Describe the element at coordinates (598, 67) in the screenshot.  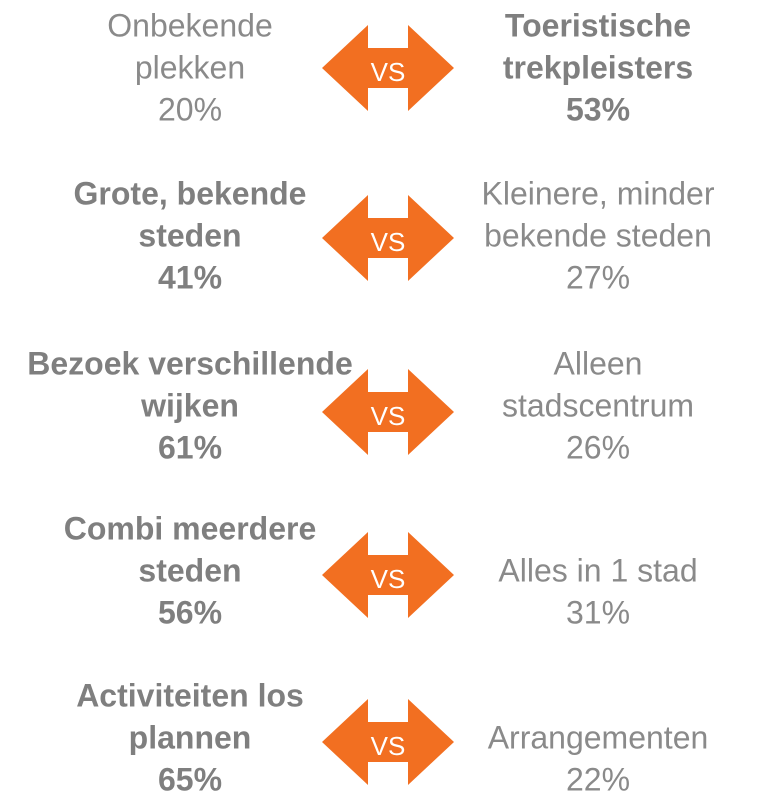
I see `right-label: trekpleisters` at that location.